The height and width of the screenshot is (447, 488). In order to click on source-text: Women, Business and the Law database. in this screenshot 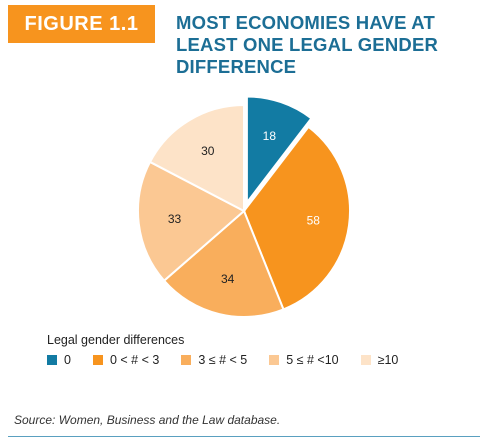, I will do `click(169, 420)`.